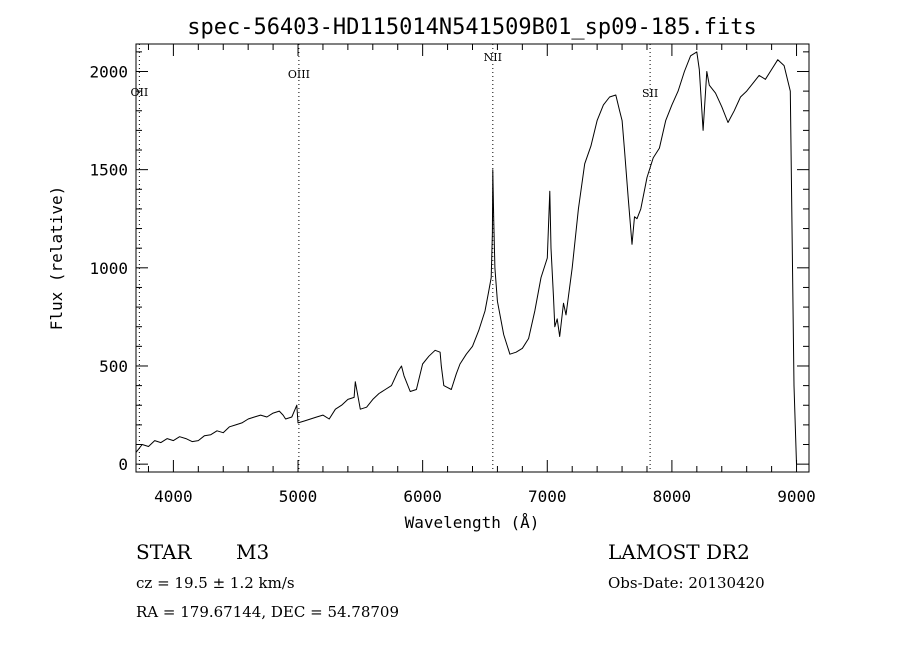  What do you see at coordinates (56, 258) in the screenshot?
I see `y-axis-label: Flux (relative)` at bounding box center [56, 258].